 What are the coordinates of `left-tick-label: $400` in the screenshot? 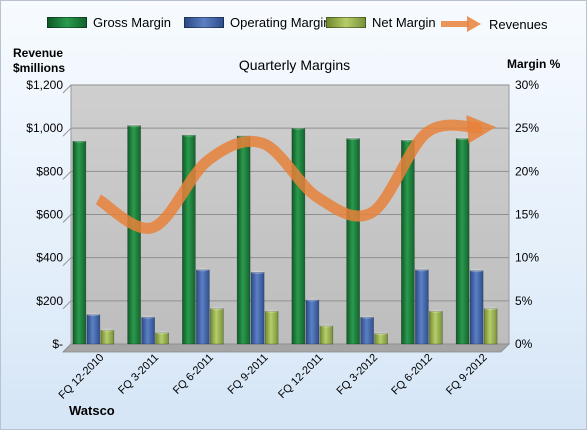 It's located at (49, 258).